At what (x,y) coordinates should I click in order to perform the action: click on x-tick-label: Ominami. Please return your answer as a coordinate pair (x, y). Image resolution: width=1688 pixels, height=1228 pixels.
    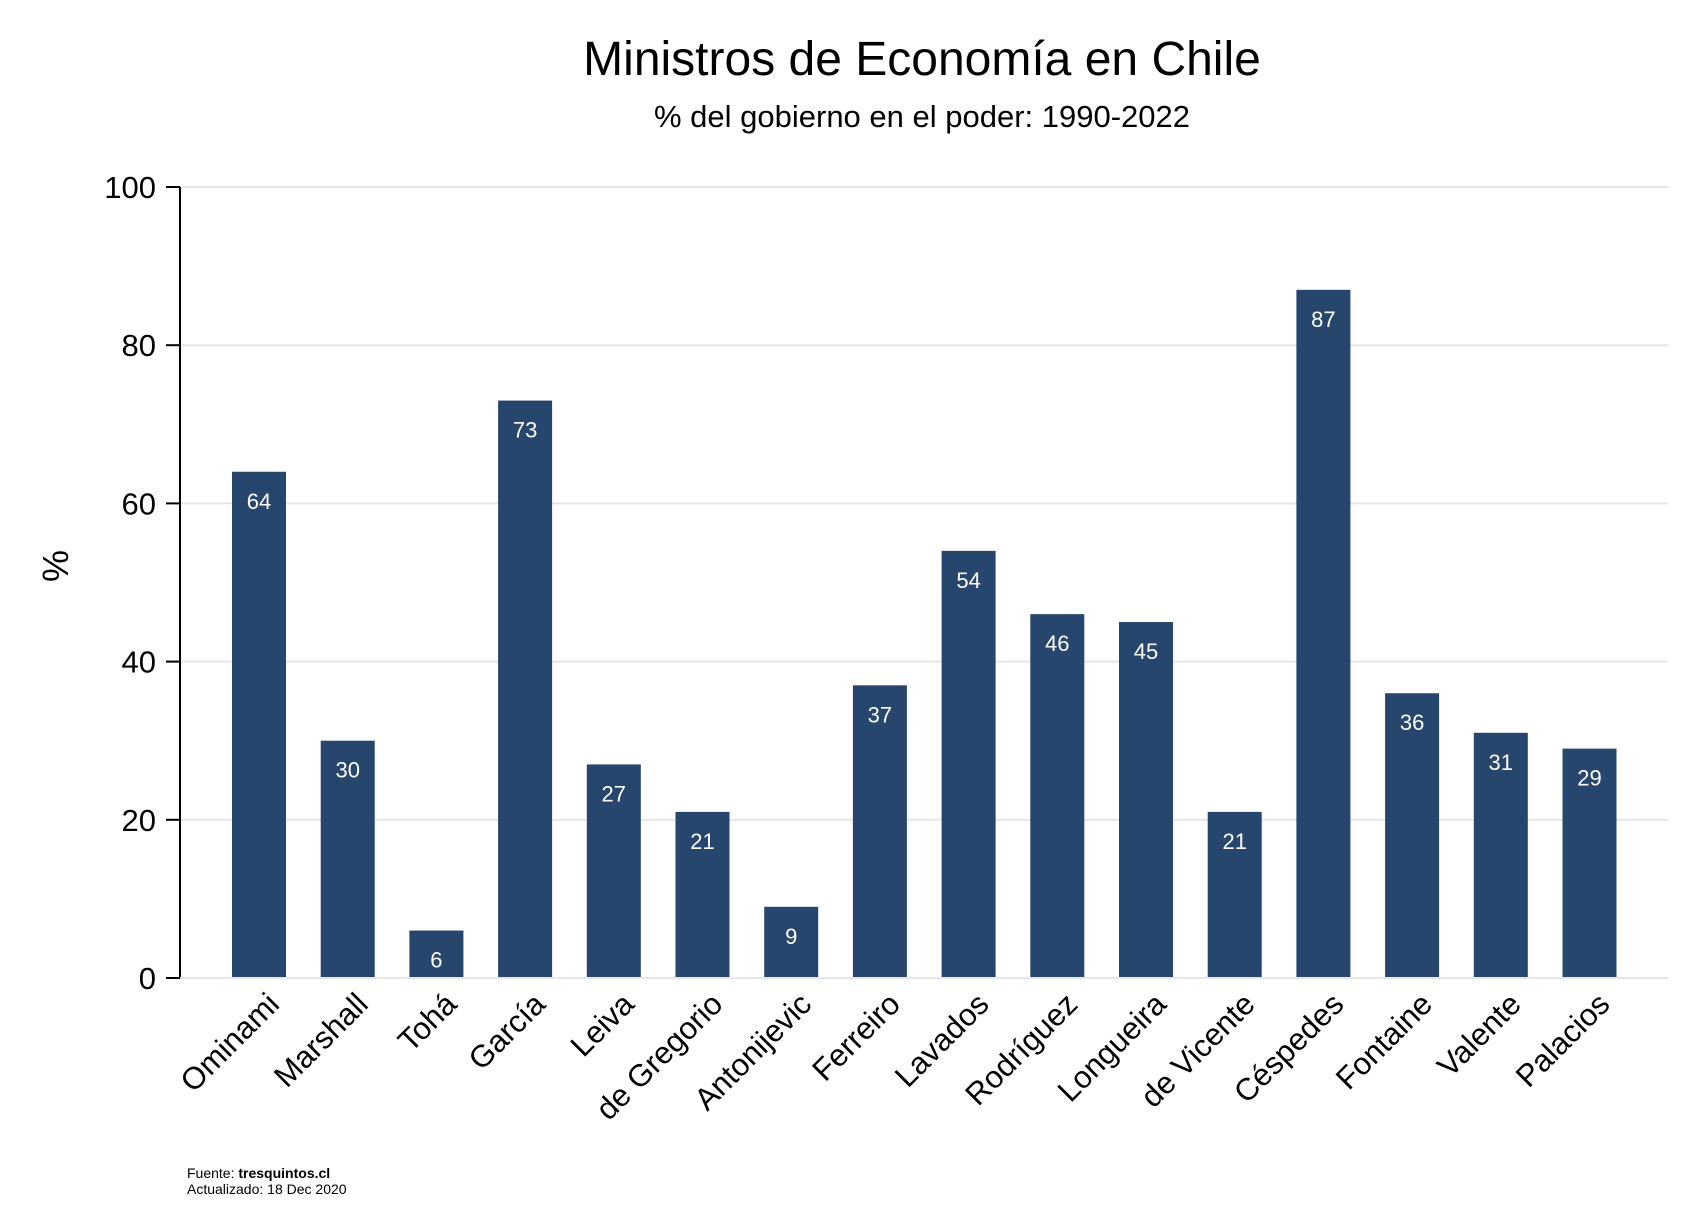
    Looking at the image, I should click on (230, 1042).